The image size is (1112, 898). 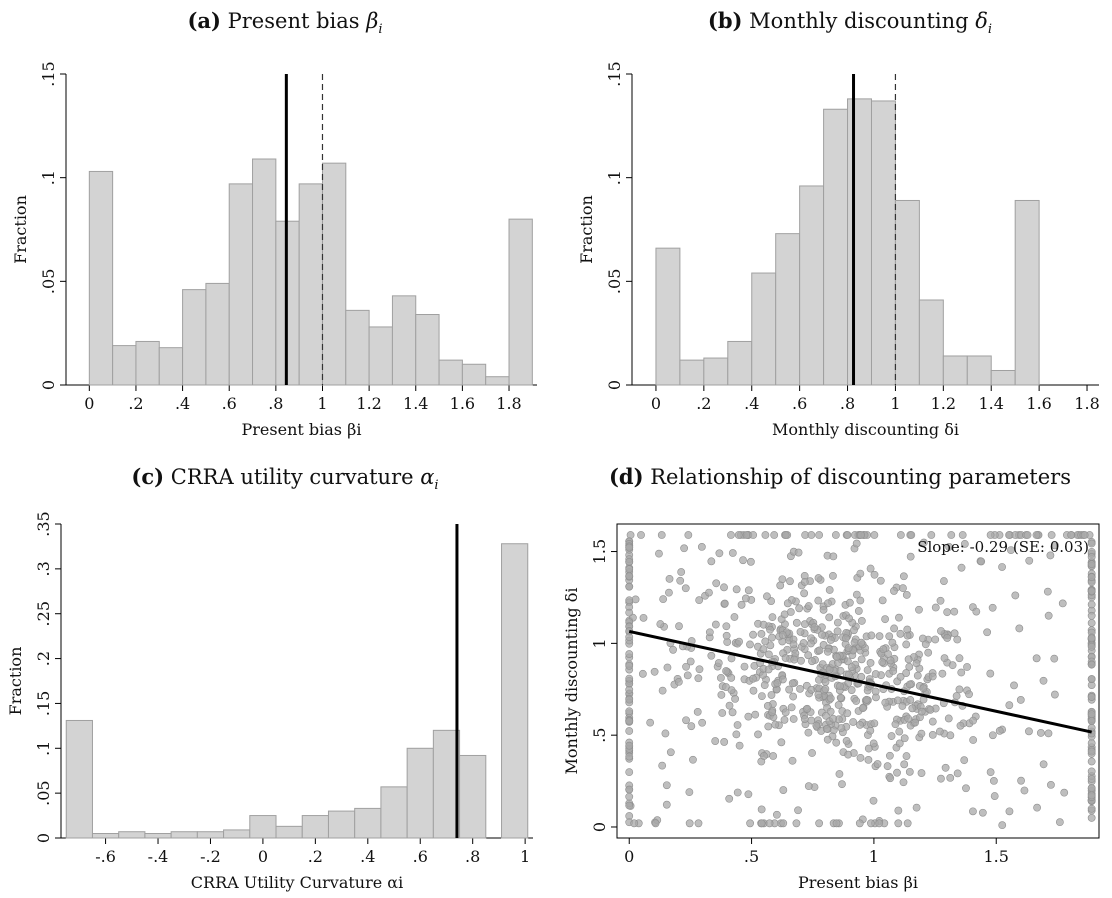 What do you see at coordinates (614, 177) in the screenshot?
I see `y-tick-label-b: .1` at bounding box center [614, 177].